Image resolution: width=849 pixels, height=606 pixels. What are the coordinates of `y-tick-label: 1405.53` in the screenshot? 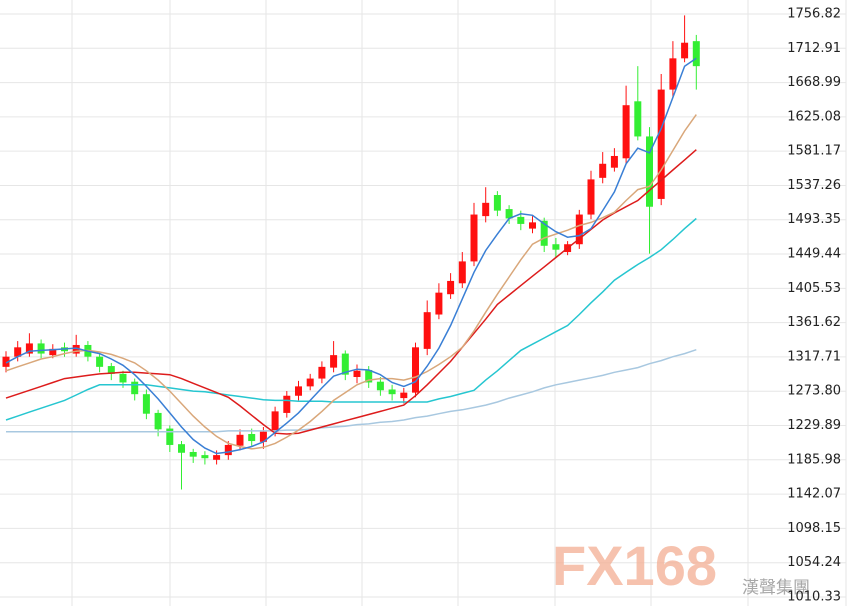 It's located at (814, 288).